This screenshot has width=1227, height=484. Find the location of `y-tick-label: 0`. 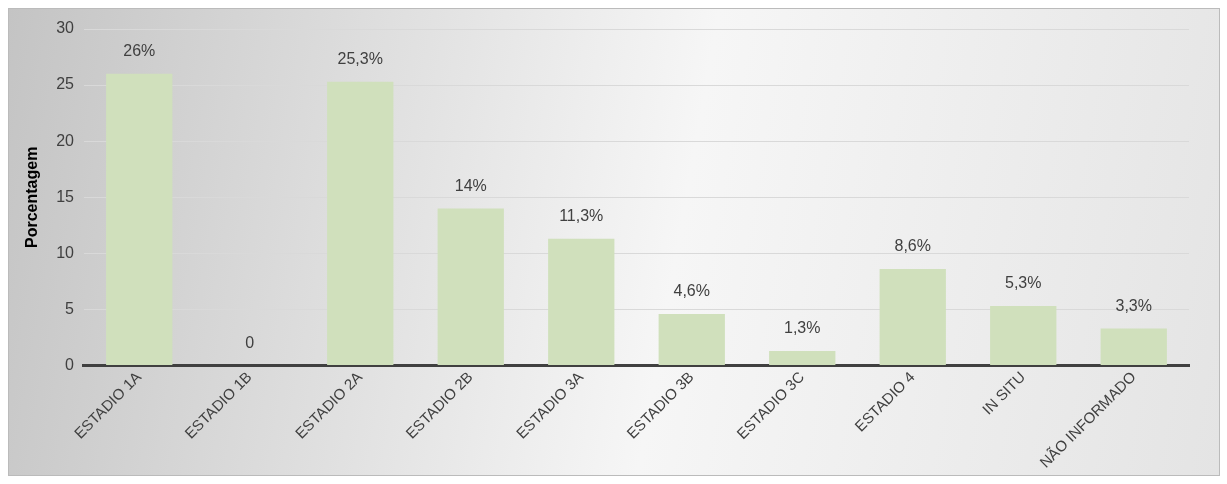

y-tick-label: 0 is located at coordinates (70, 364).